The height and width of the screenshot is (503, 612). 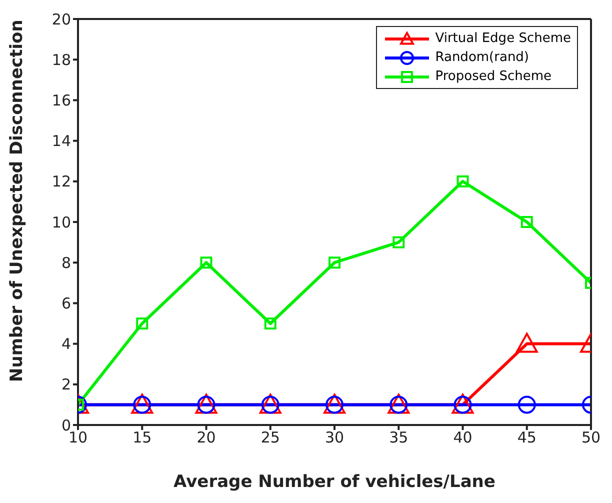 I want to click on x-tick-label: 50, so click(x=591, y=437).